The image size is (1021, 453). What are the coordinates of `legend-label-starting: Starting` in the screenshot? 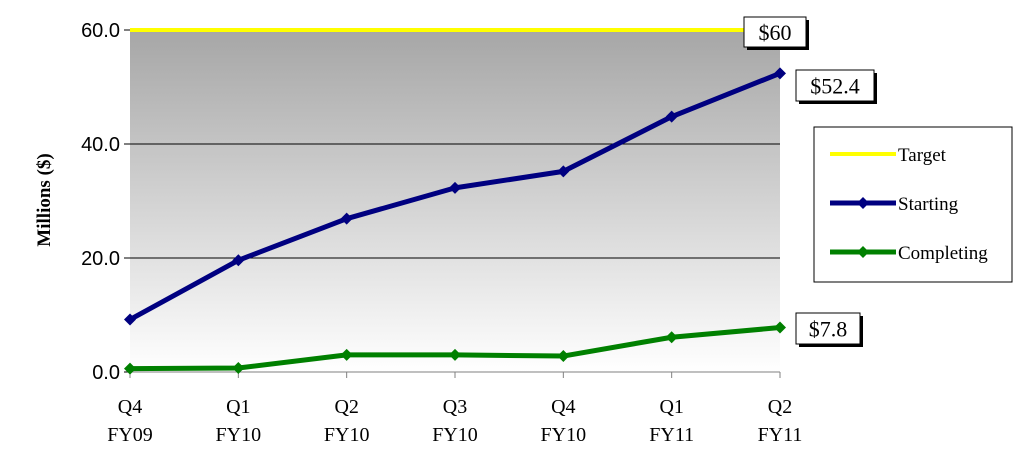 It's located at (928, 204).